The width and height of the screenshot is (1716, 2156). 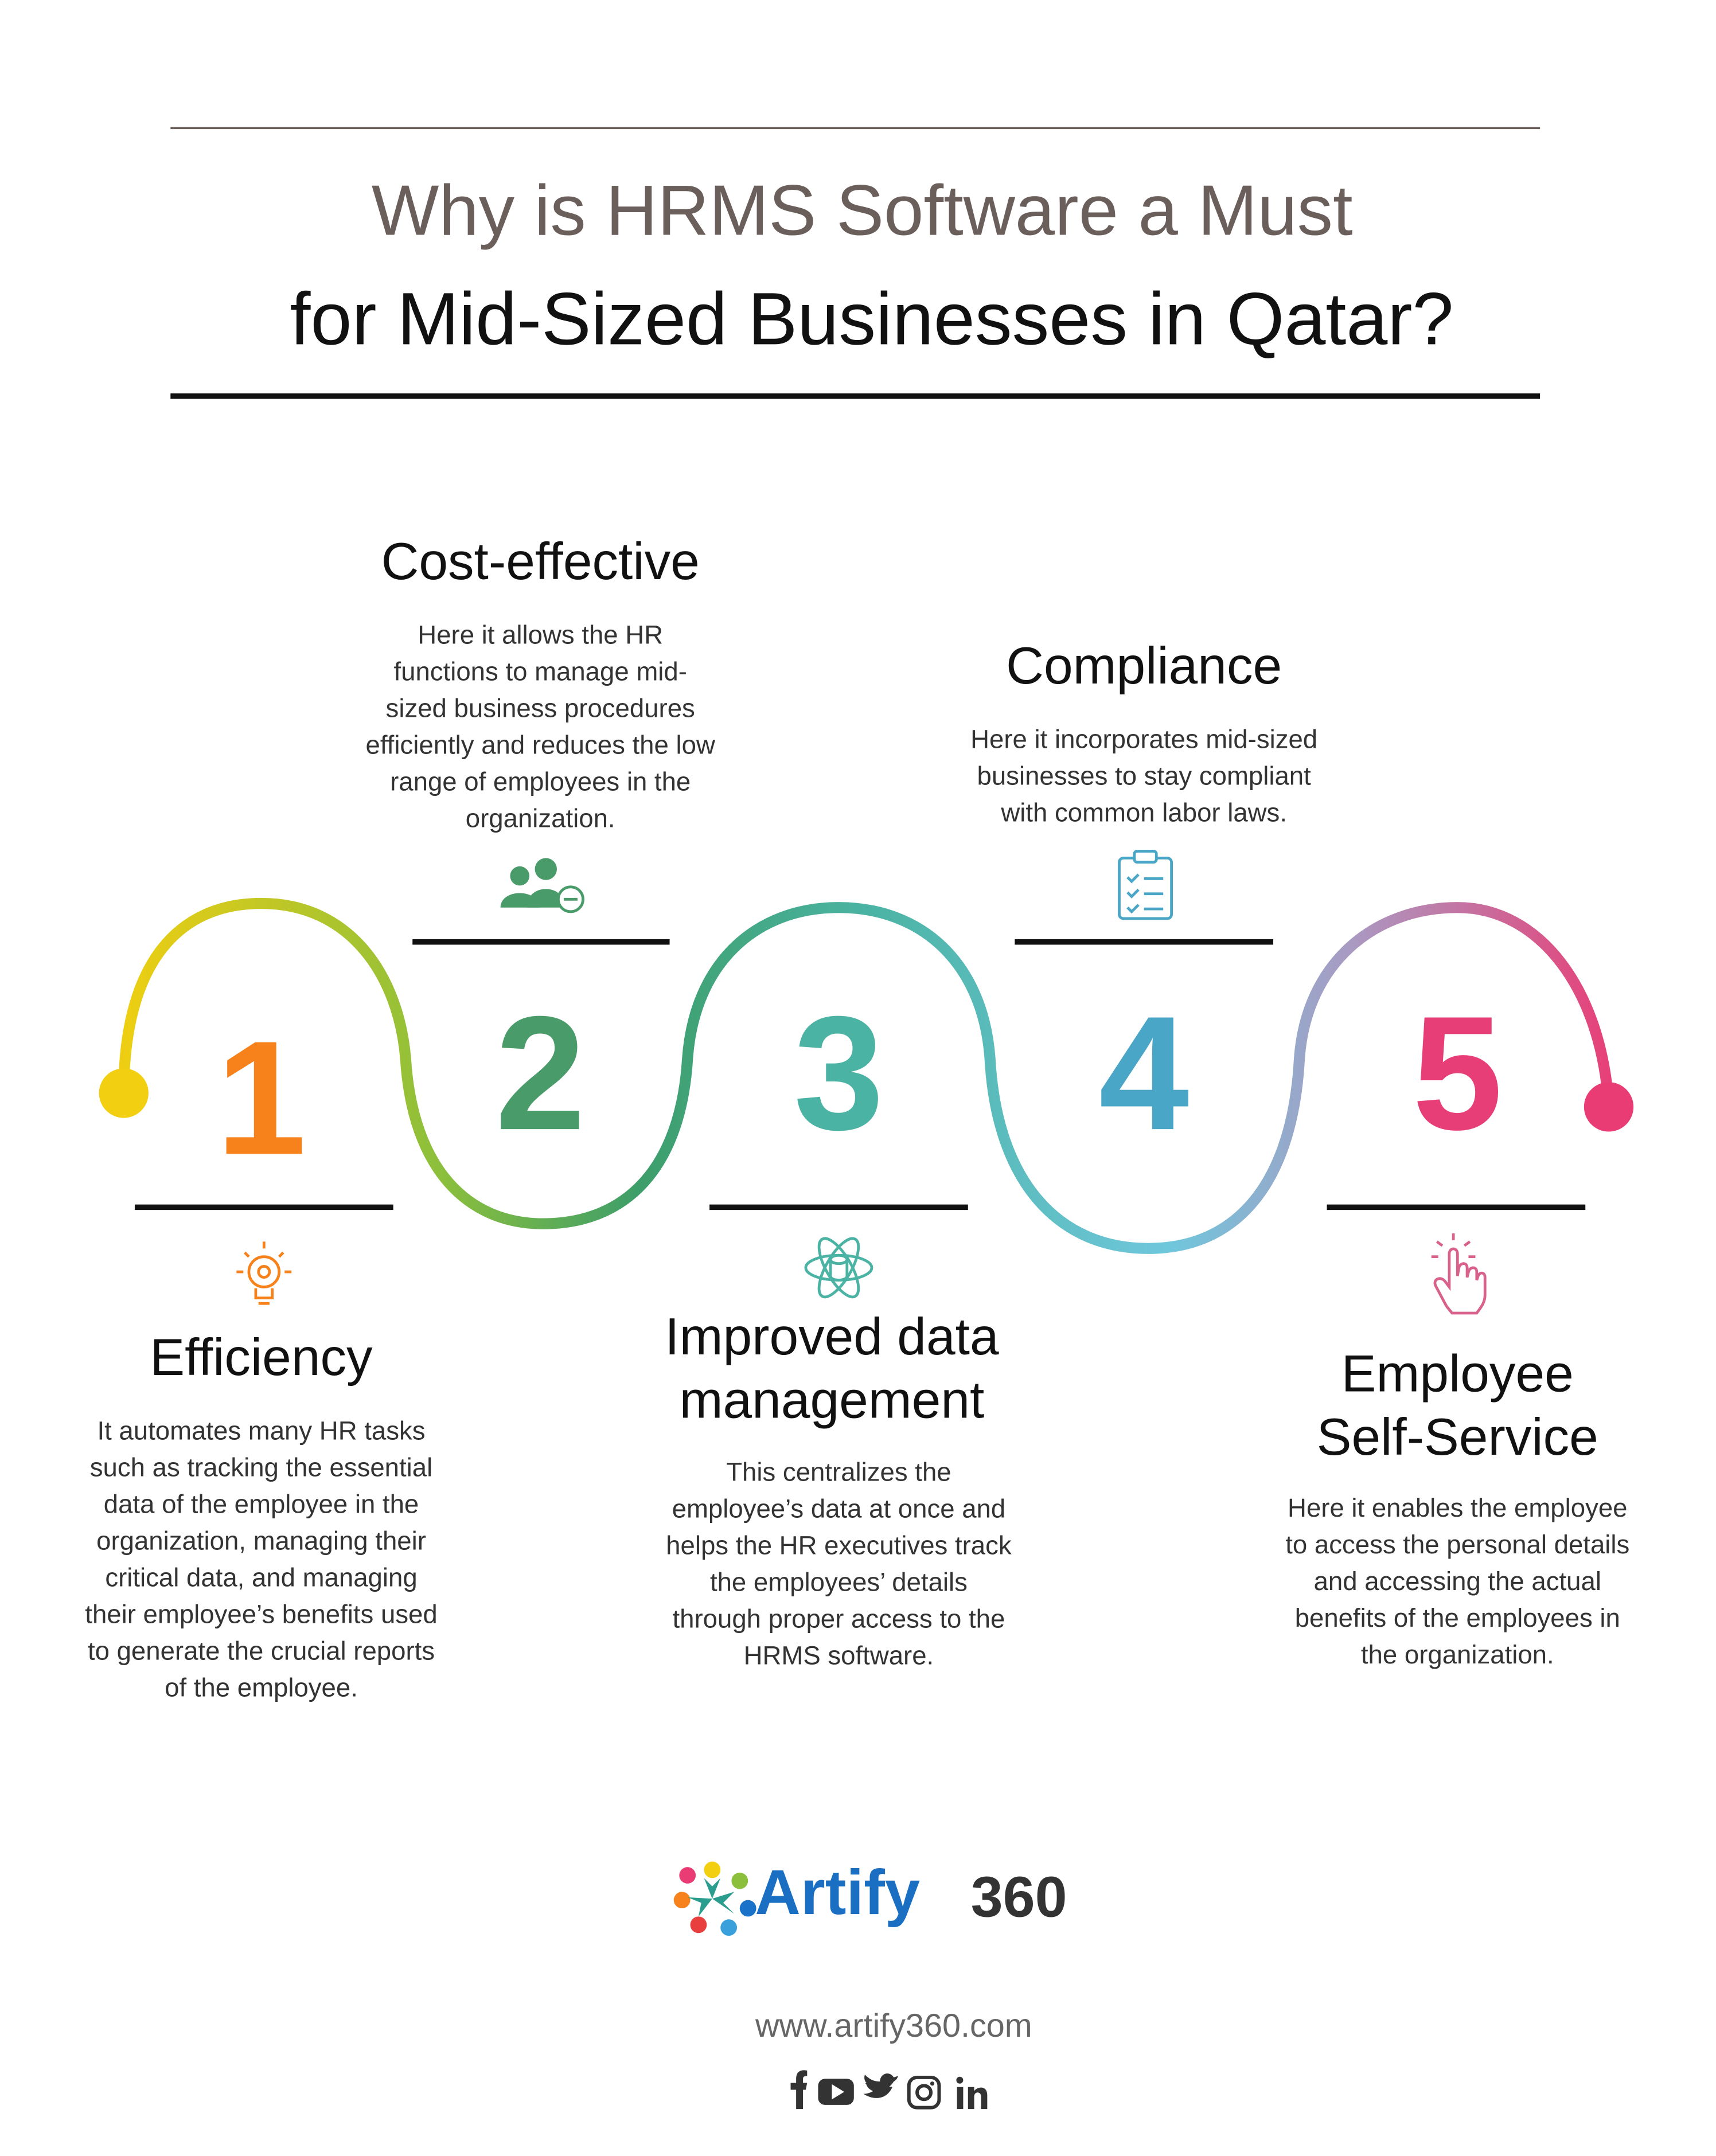 I want to click on step-description: employee’s data at once and, so click(x=839, y=1509).